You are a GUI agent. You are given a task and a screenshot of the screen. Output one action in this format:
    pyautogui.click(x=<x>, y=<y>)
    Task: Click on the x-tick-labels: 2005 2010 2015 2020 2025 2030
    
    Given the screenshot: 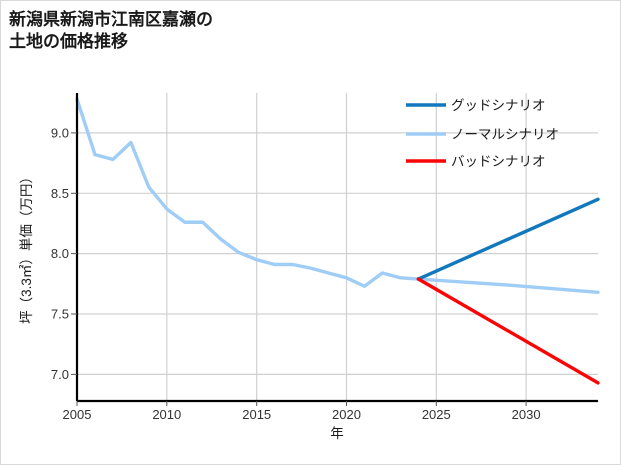 What is the action you would take?
    pyautogui.click(x=302, y=411)
    